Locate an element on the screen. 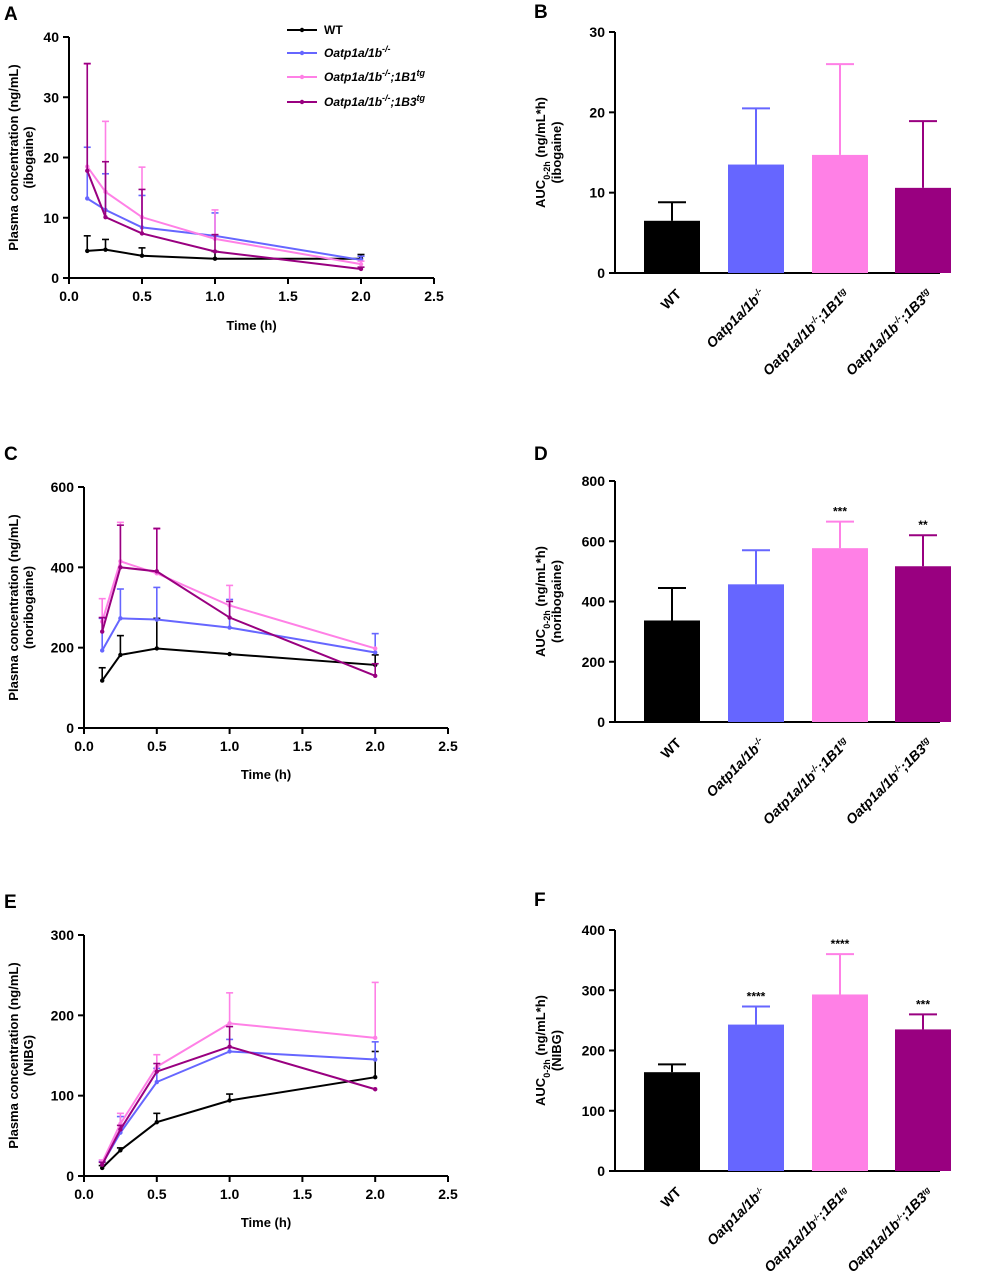 The width and height of the screenshot is (982, 1282). significance-label: **** is located at coordinates (756, 997).